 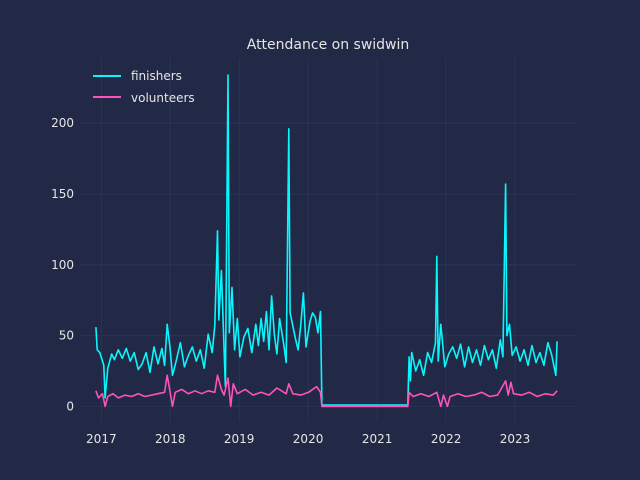 What do you see at coordinates (239, 439) in the screenshot?
I see `x-tick-label-2019: 2019` at bounding box center [239, 439].